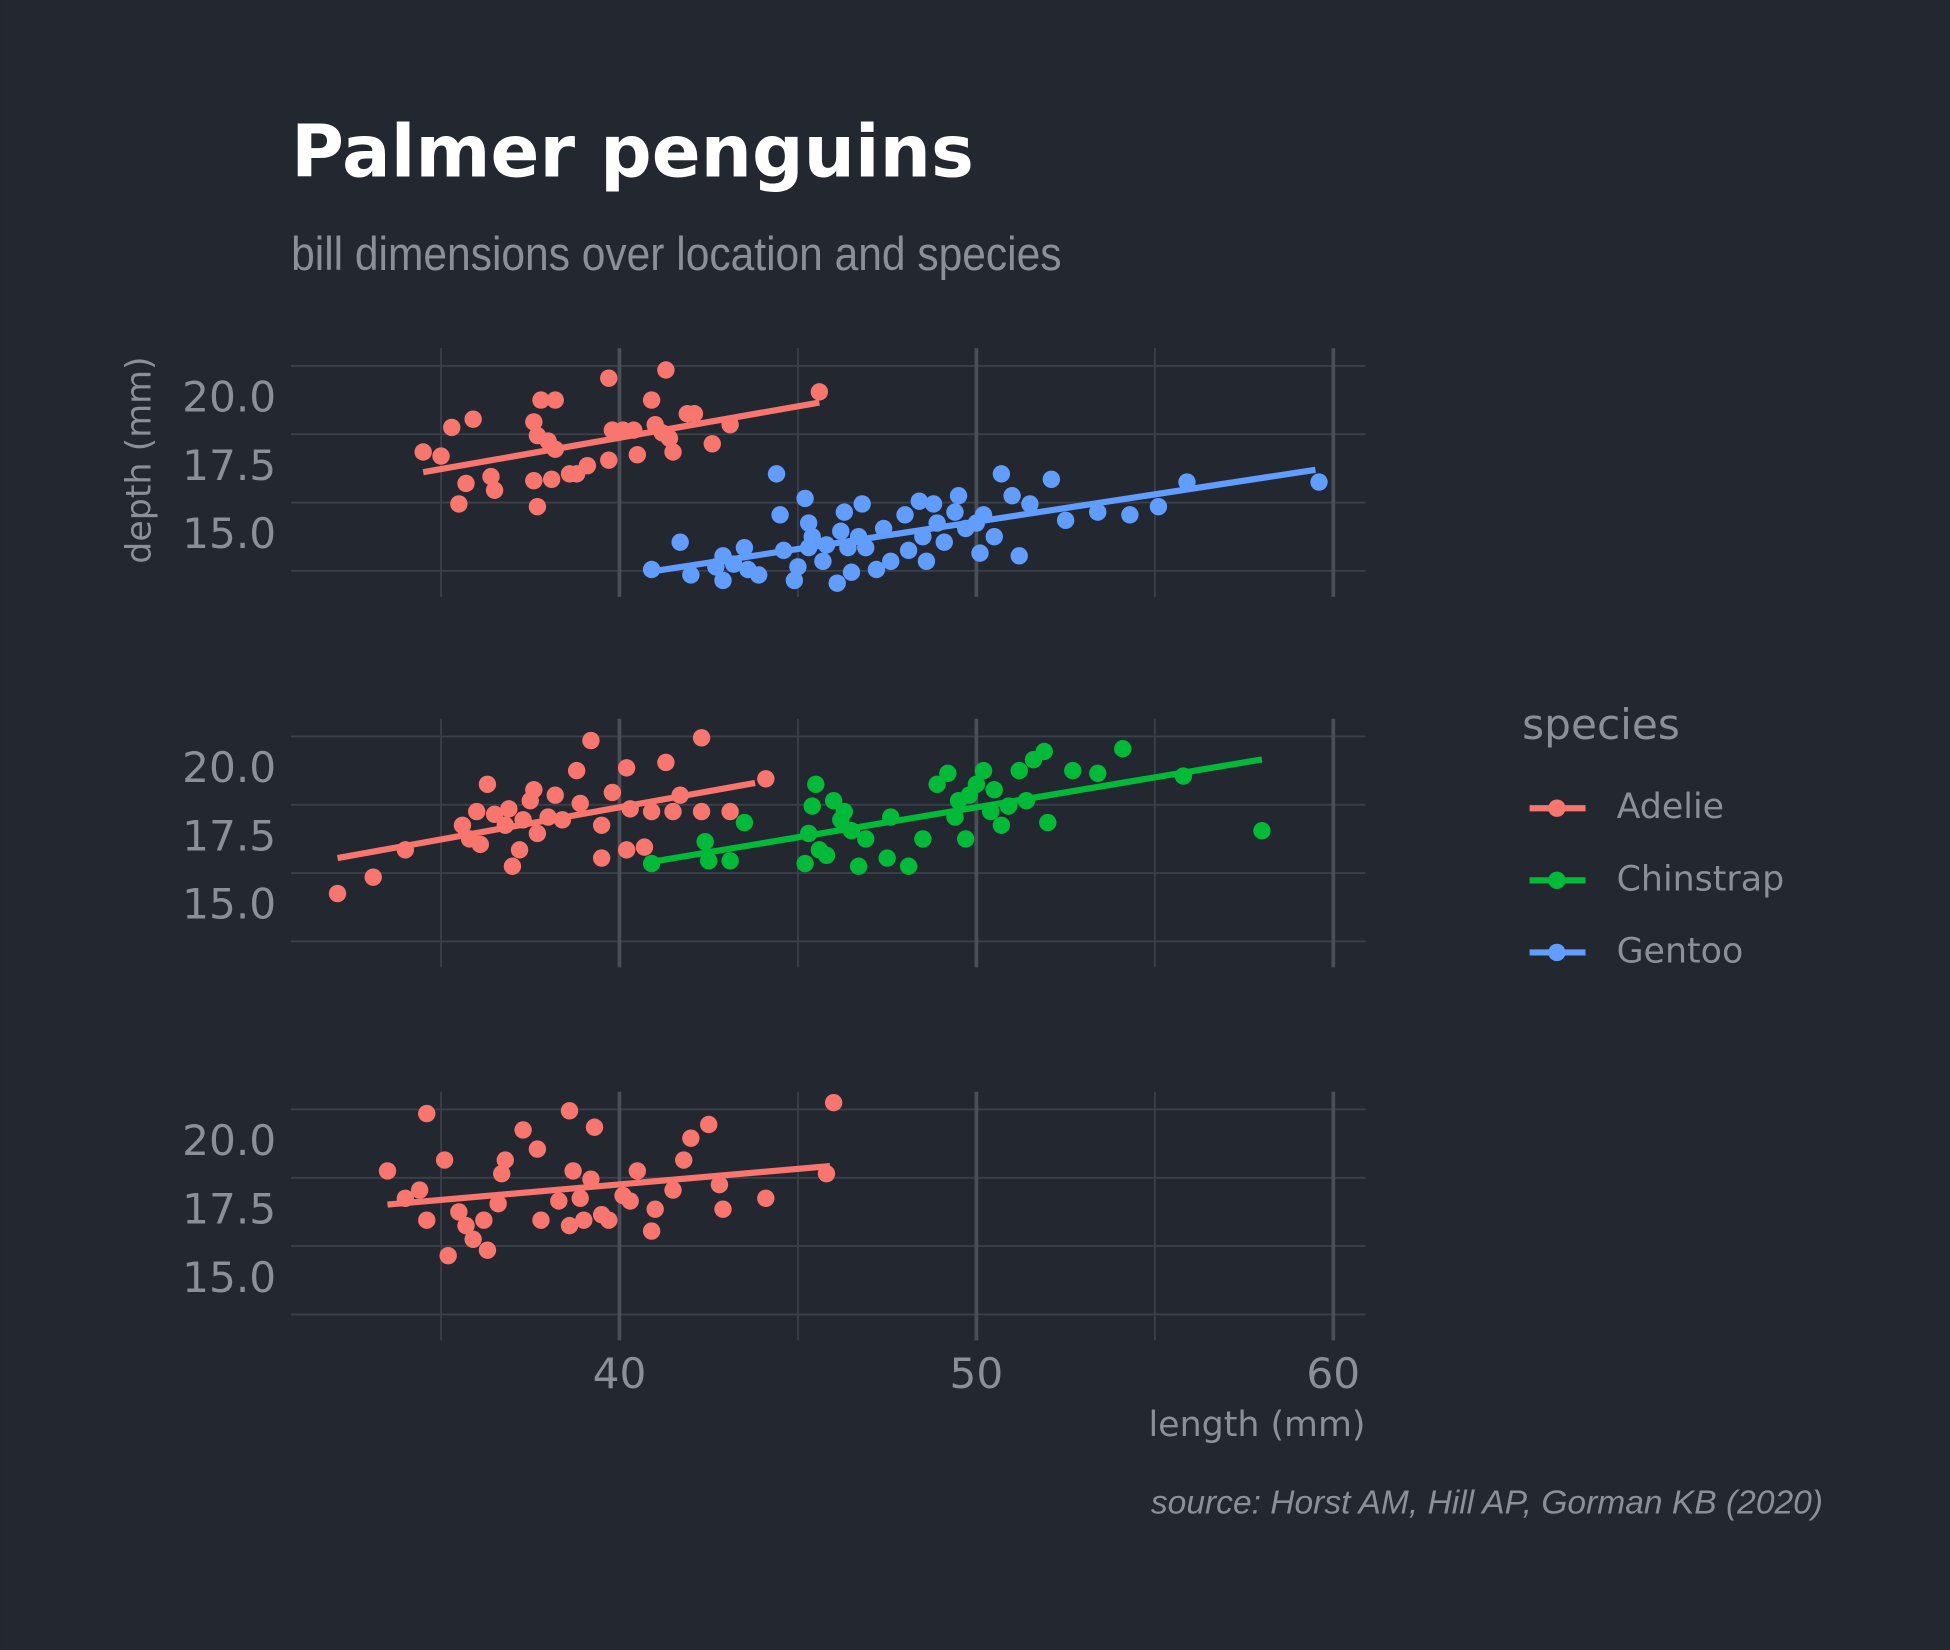  Describe the element at coordinates (632, 153) in the screenshot. I see `chart-title: Palmer penguins` at that location.